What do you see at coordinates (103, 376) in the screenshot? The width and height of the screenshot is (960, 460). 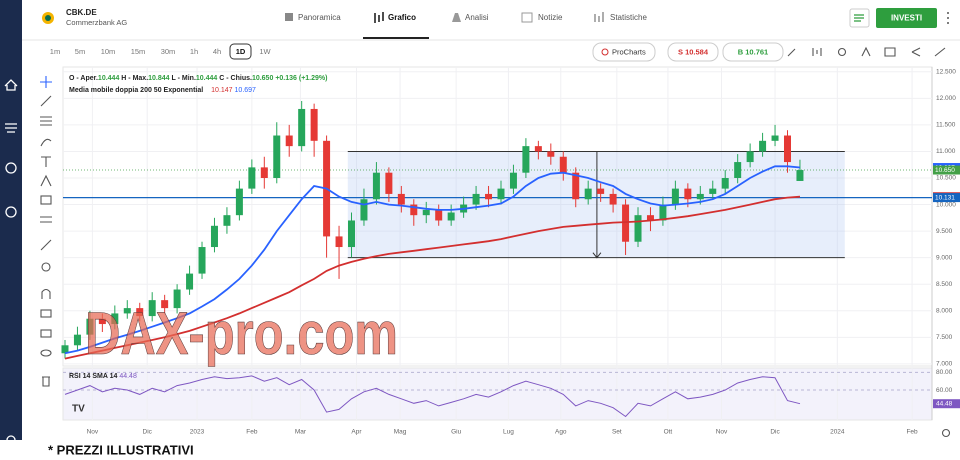 I see `rsi-legend: RSI 14 SMA 14 44.48` at bounding box center [103, 376].